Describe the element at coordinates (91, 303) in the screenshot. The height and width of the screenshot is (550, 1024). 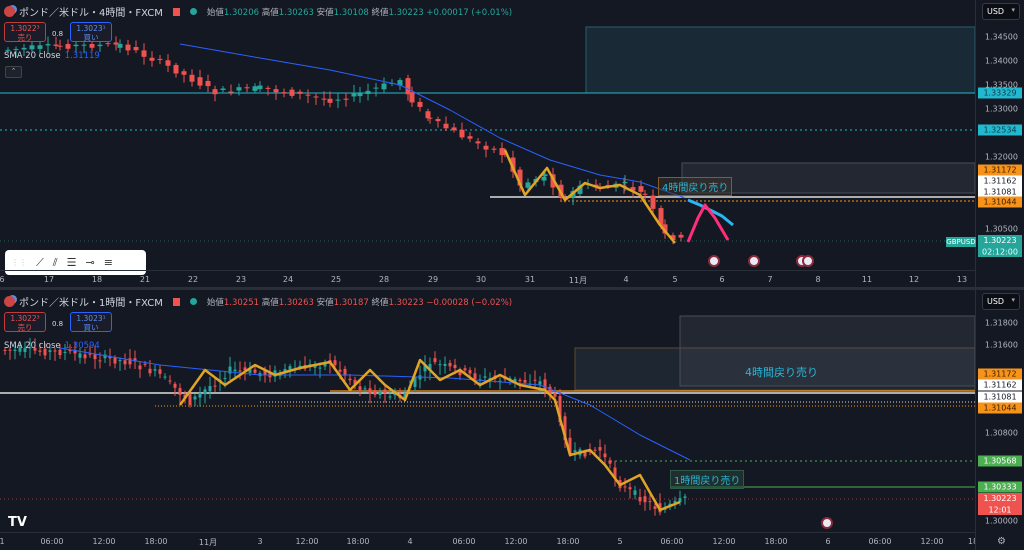
I see `symbol-title: ポンド／米ドル・1時間・FXCM` at that location.